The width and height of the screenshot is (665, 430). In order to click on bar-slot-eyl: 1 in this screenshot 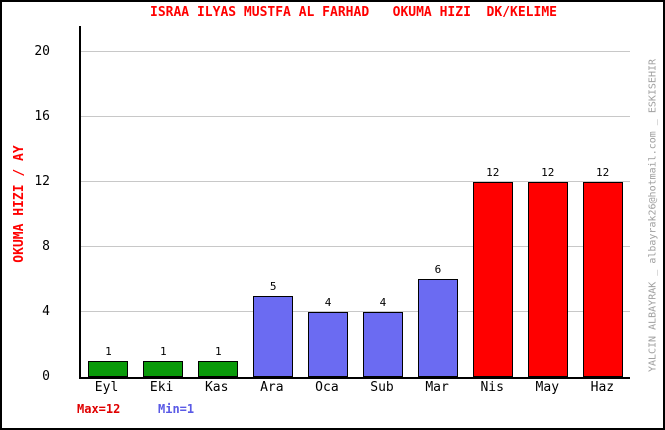, I will do `click(108, 201)`.